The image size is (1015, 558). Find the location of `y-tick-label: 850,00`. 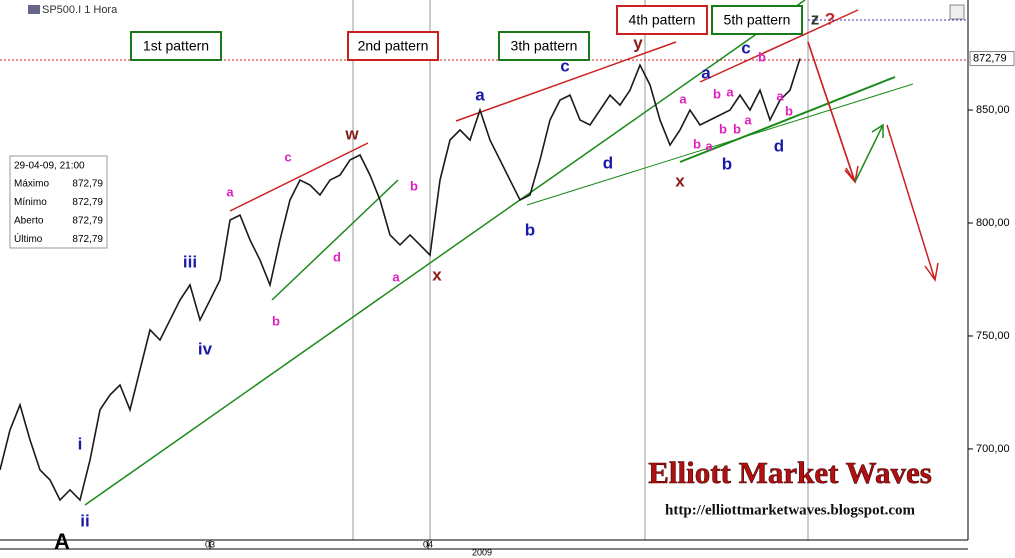

y-tick-label: 850,00 is located at coordinates (993, 110).